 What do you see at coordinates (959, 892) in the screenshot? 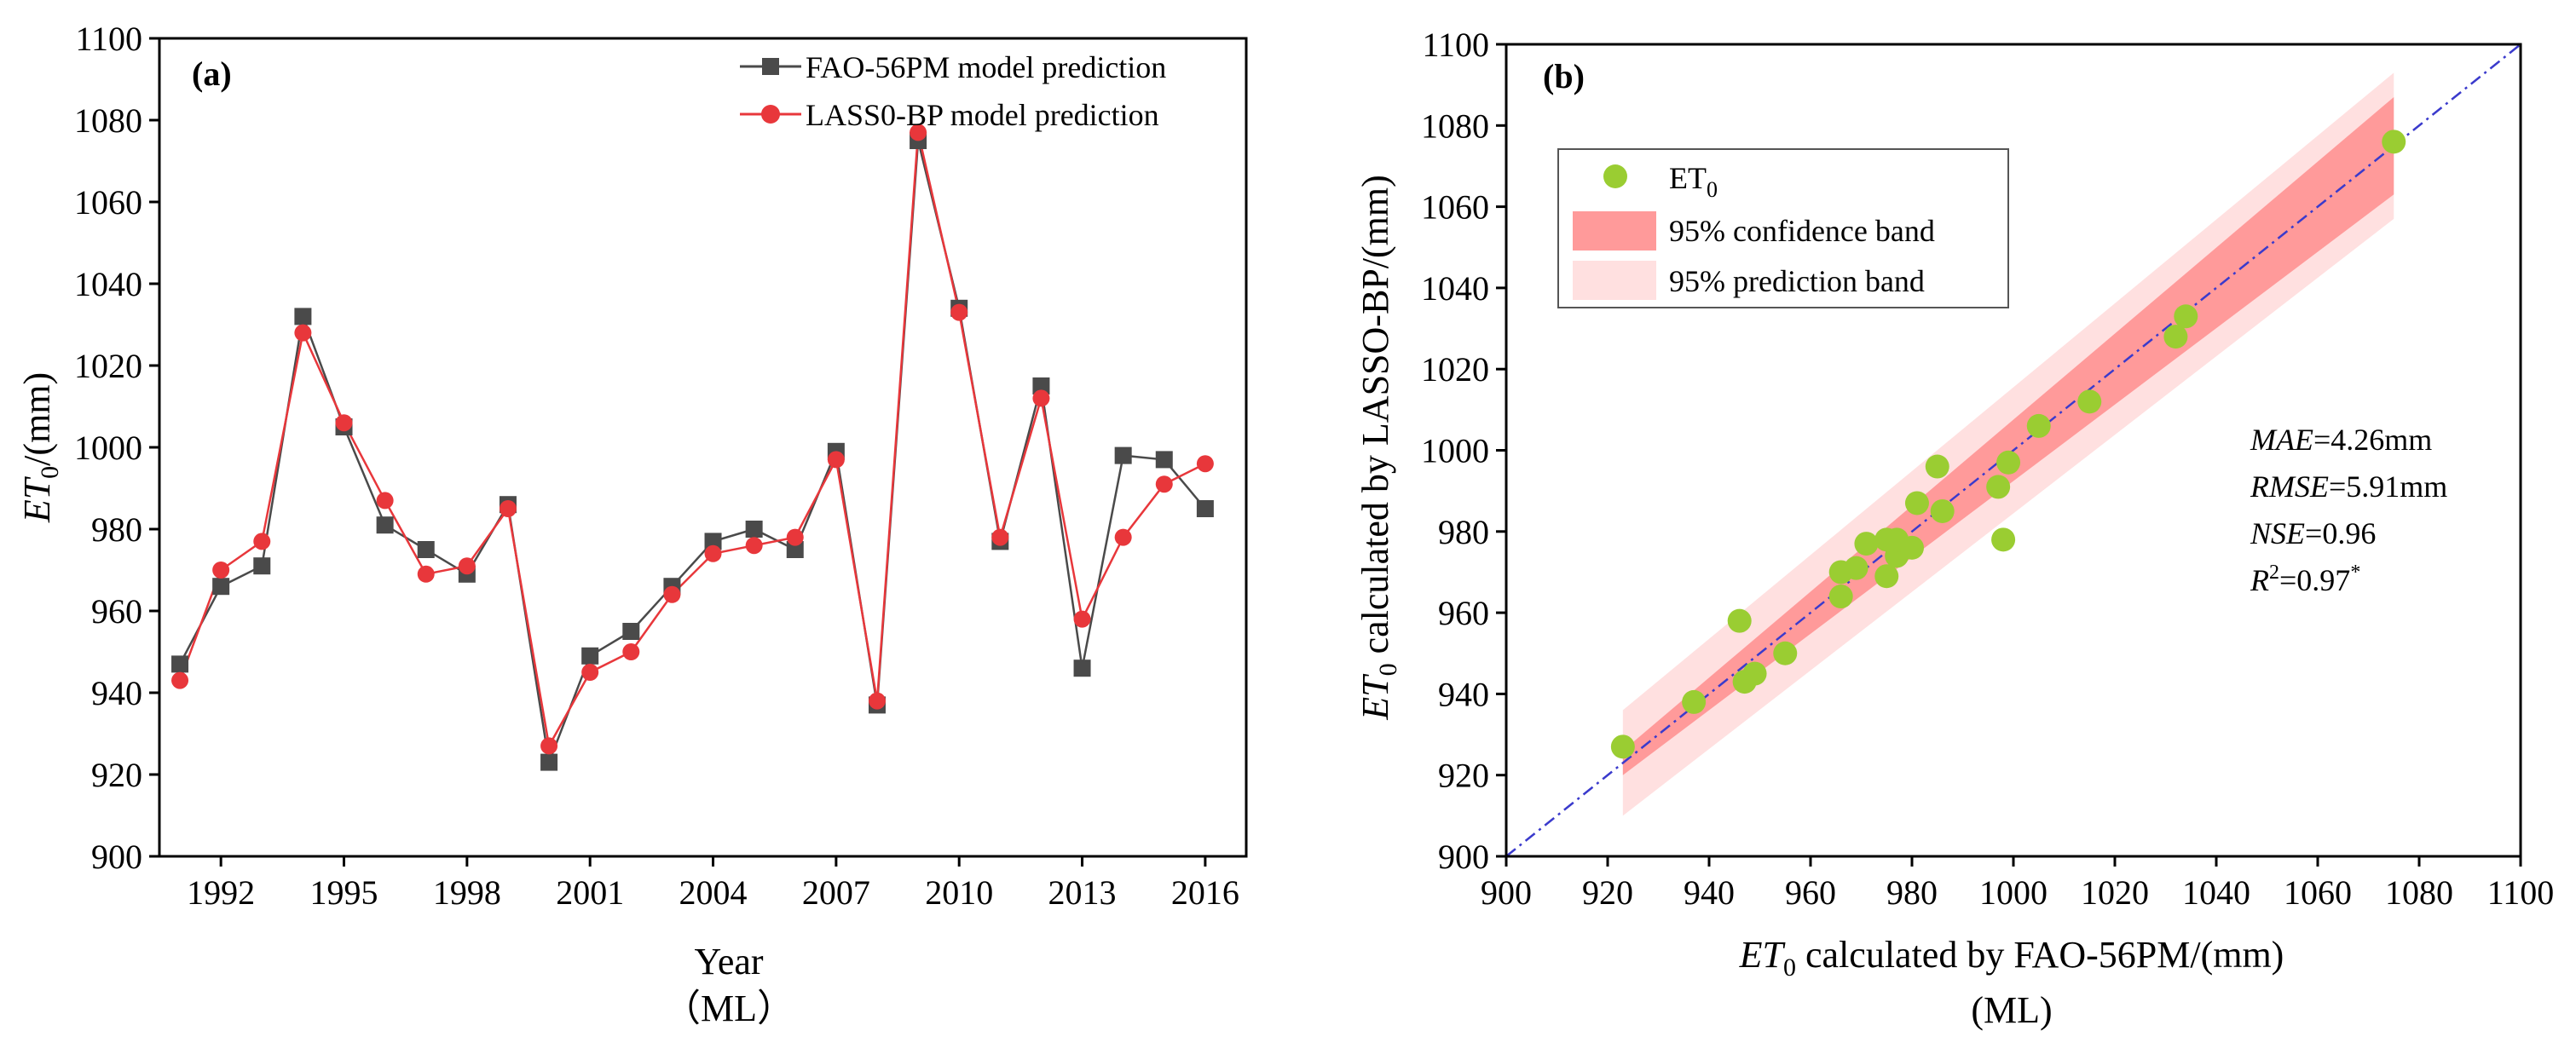
I see `panel-a-xtick-label: 2010` at bounding box center [959, 892].